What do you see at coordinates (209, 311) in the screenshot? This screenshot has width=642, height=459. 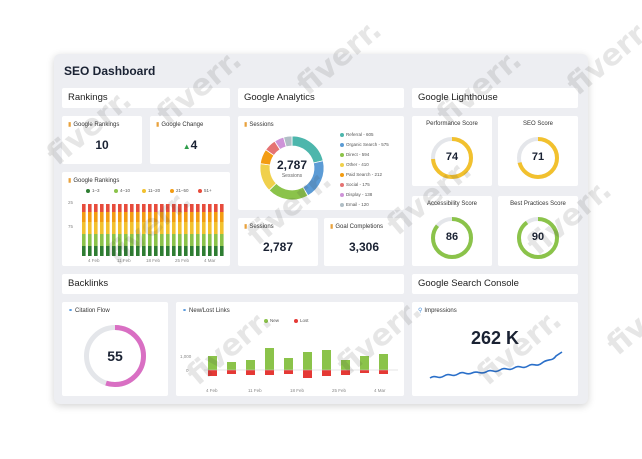 I see `card-label: New/Lost Links` at bounding box center [209, 311].